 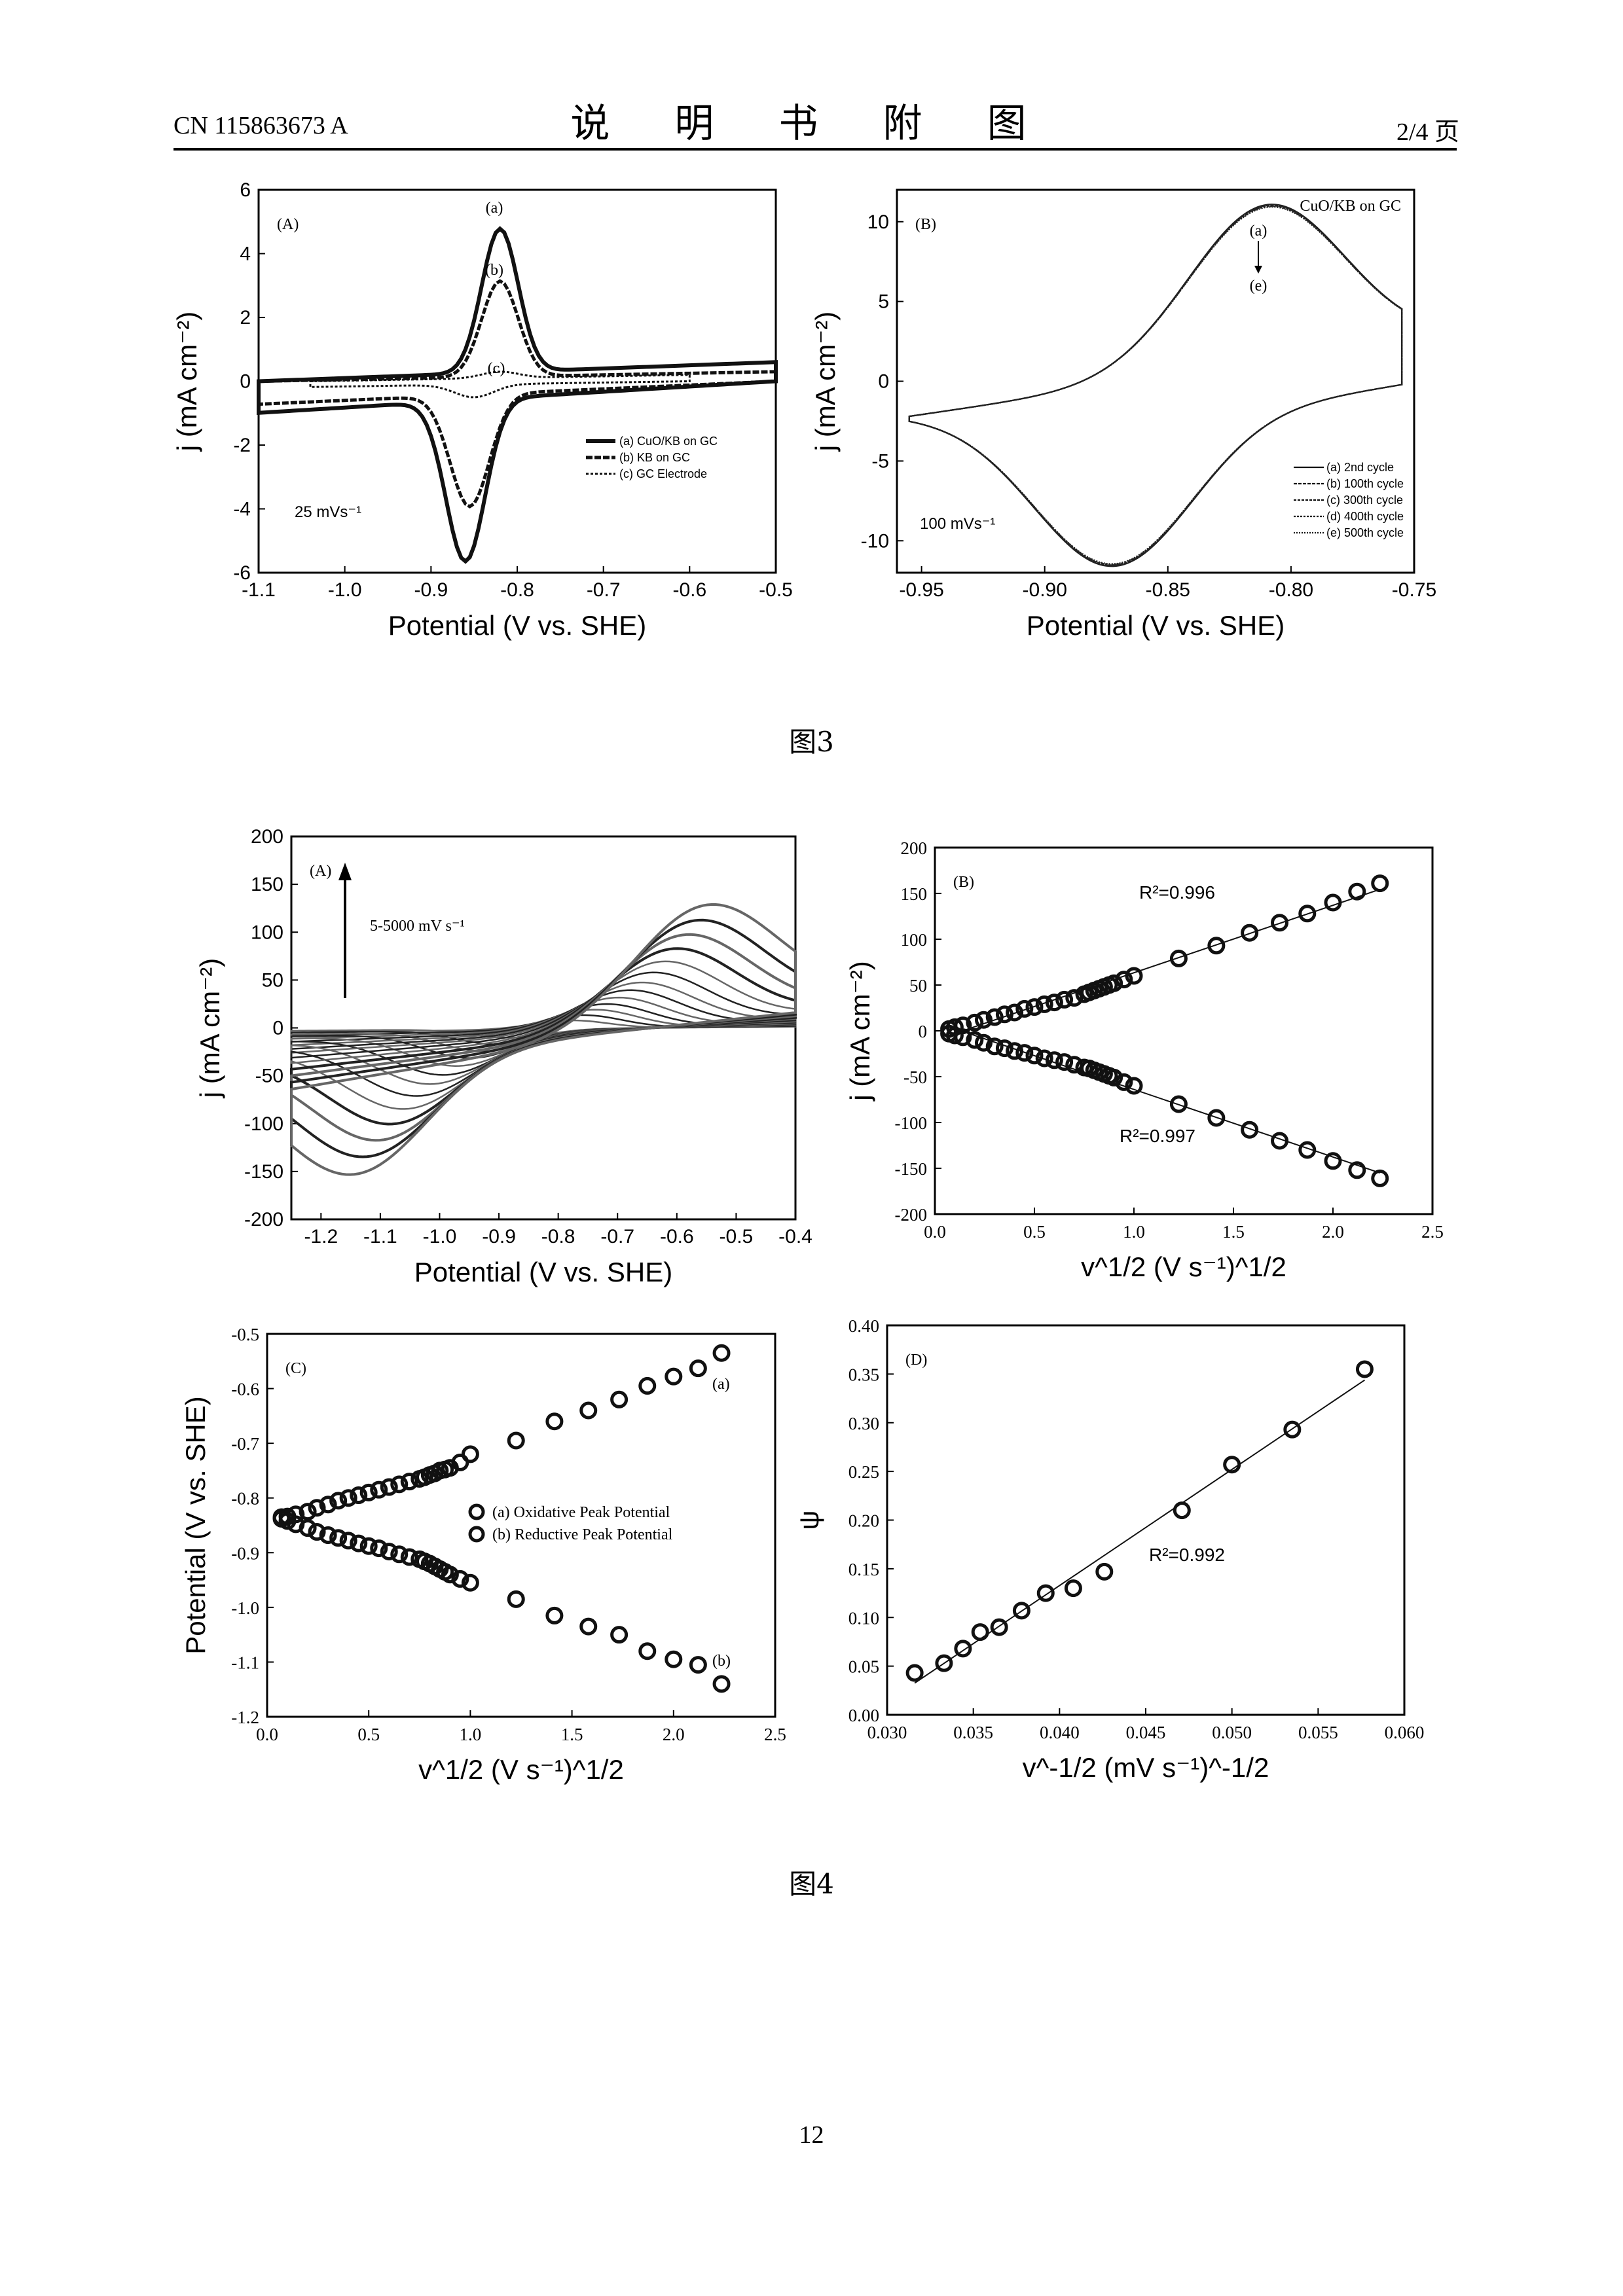 What do you see at coordinates (677, 1236) in the screenshot?
I see `x-tick-label: -0.6` at bounding box center [677, 1236].